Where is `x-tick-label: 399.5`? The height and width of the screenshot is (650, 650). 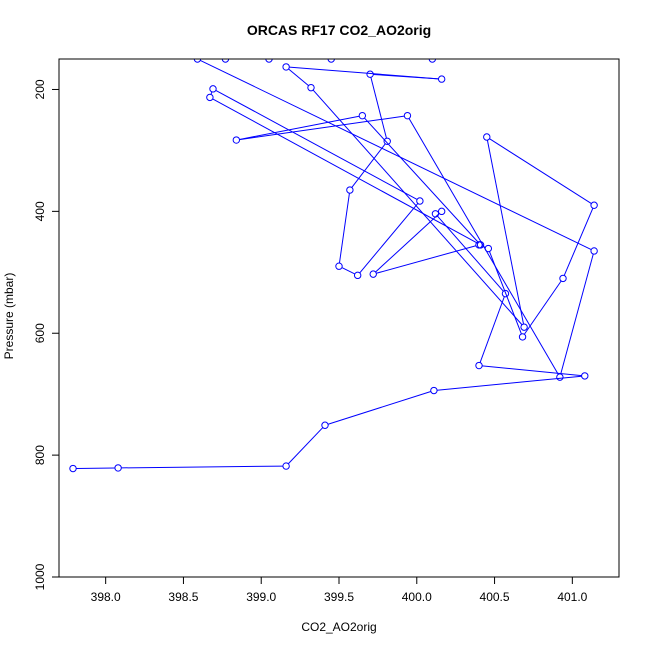 x-tick-label: 399.5 is located at coordinates (339, 597).